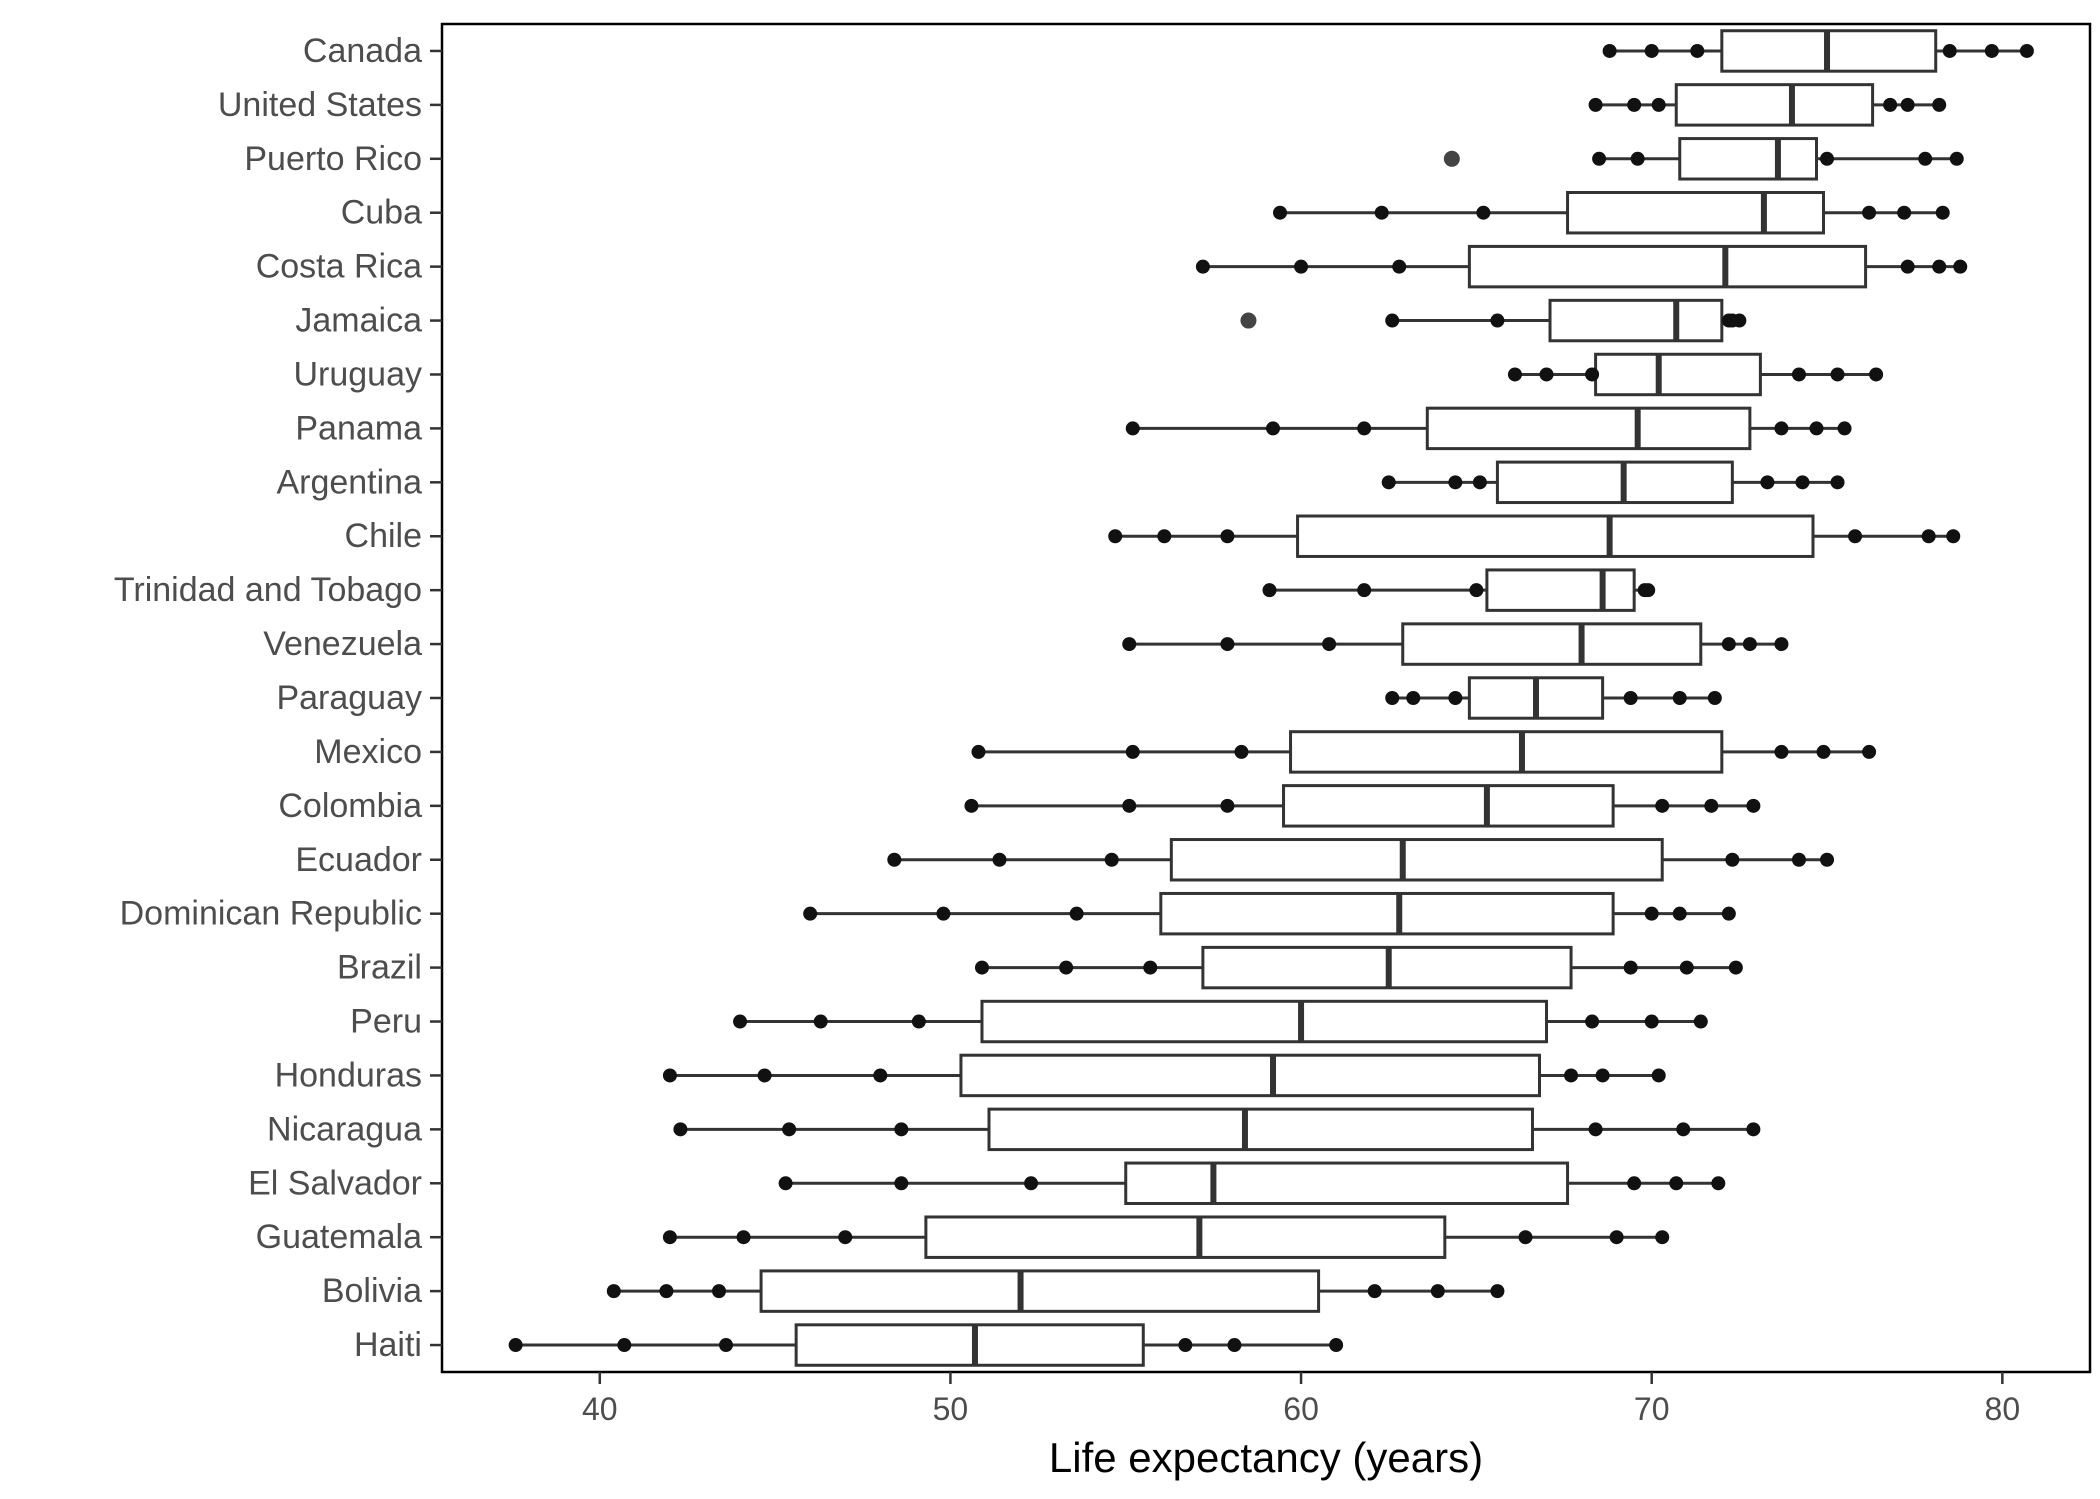  I want to click on y-tick-label: Bolivia, so click(372, 1291).